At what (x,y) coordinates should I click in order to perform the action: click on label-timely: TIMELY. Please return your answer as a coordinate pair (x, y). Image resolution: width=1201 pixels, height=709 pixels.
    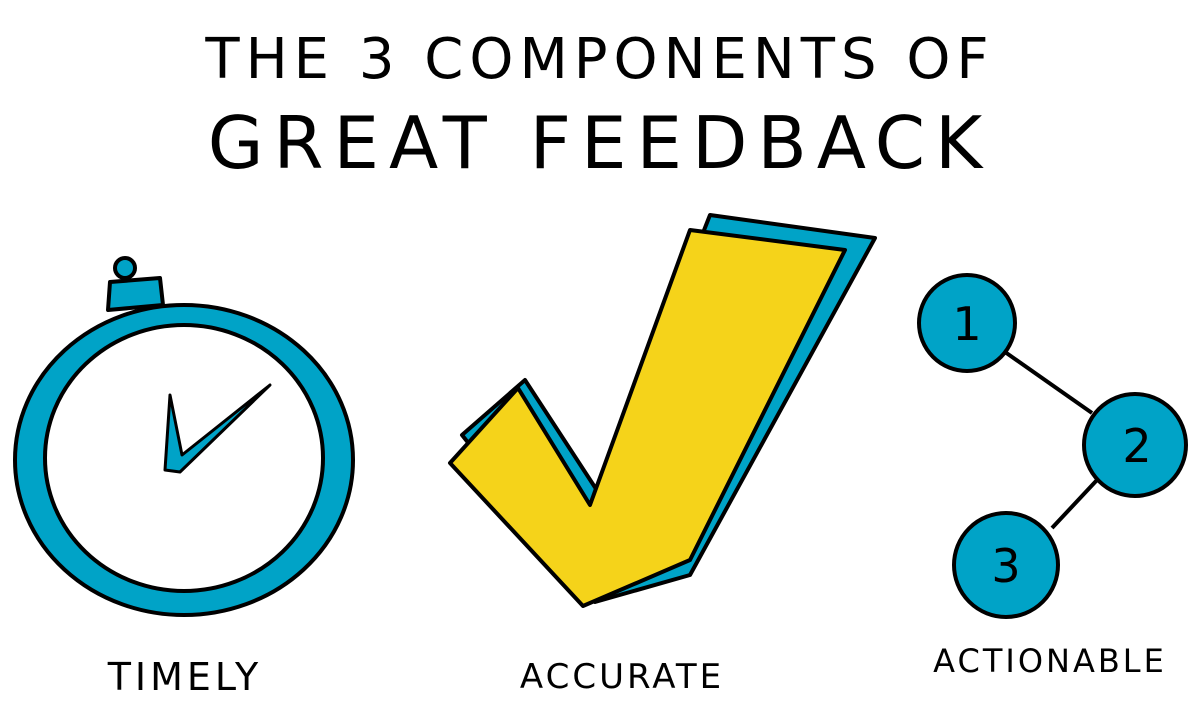
    Looking at the image, I should click on (185, 677).